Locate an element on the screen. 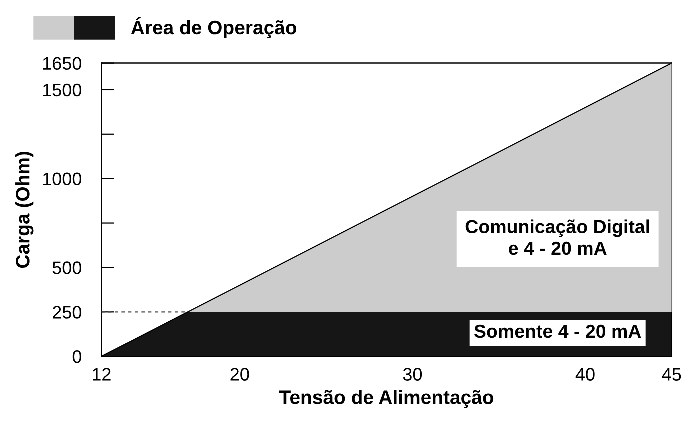 The height and width of the screenshot is (422, 687). annotation: Comunicação Digital e 4 - 20 mA is located at coordinates (558, 238).